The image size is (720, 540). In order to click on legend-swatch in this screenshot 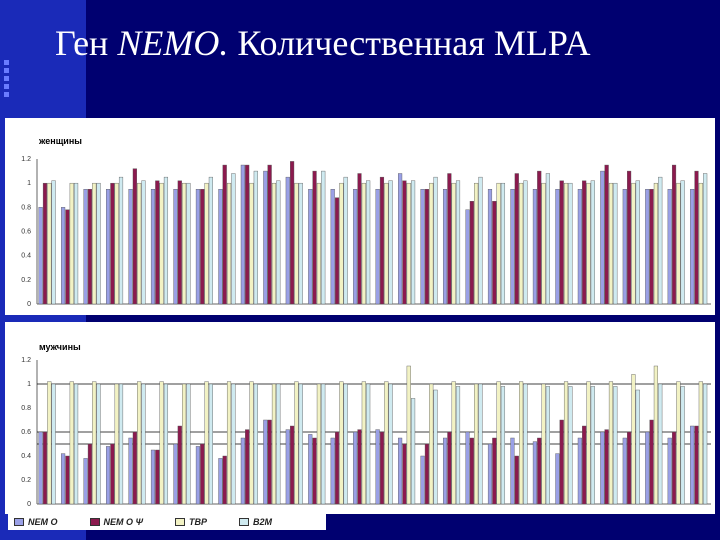, I will do `click(243, 522)`.